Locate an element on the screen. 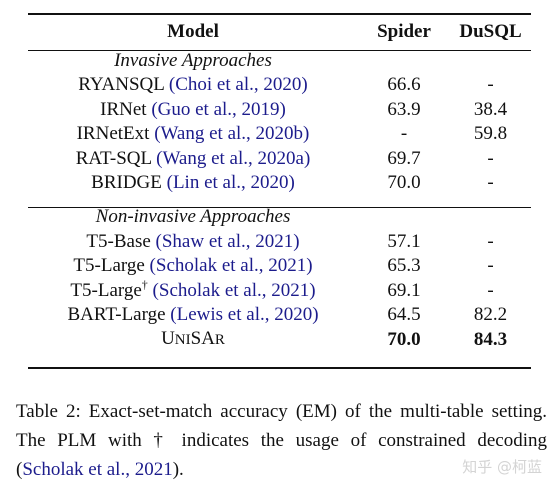 The image size is (554, 488). table-row: RYANSQL (Choi et al., 2020) 66.6 - is located at coordinates (279, 85).